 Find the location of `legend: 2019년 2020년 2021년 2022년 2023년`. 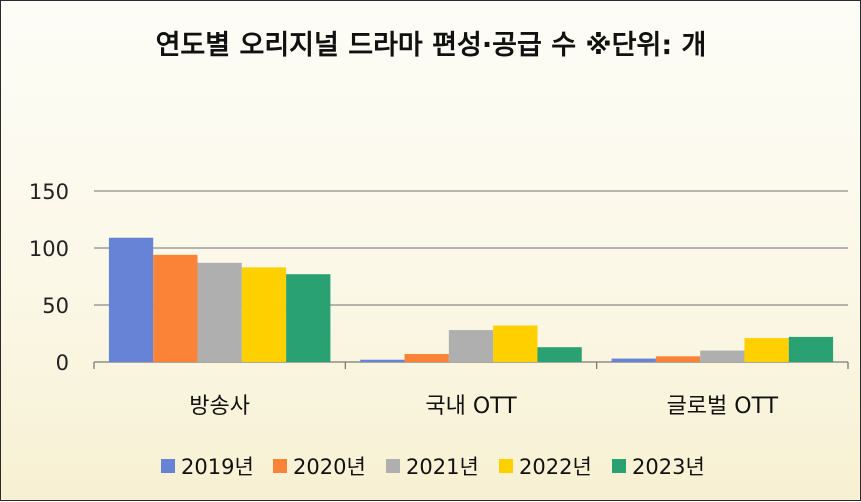

legend: 2019년 2020년 2021년 2022년 2023년 is located at coordinates (433, 467).